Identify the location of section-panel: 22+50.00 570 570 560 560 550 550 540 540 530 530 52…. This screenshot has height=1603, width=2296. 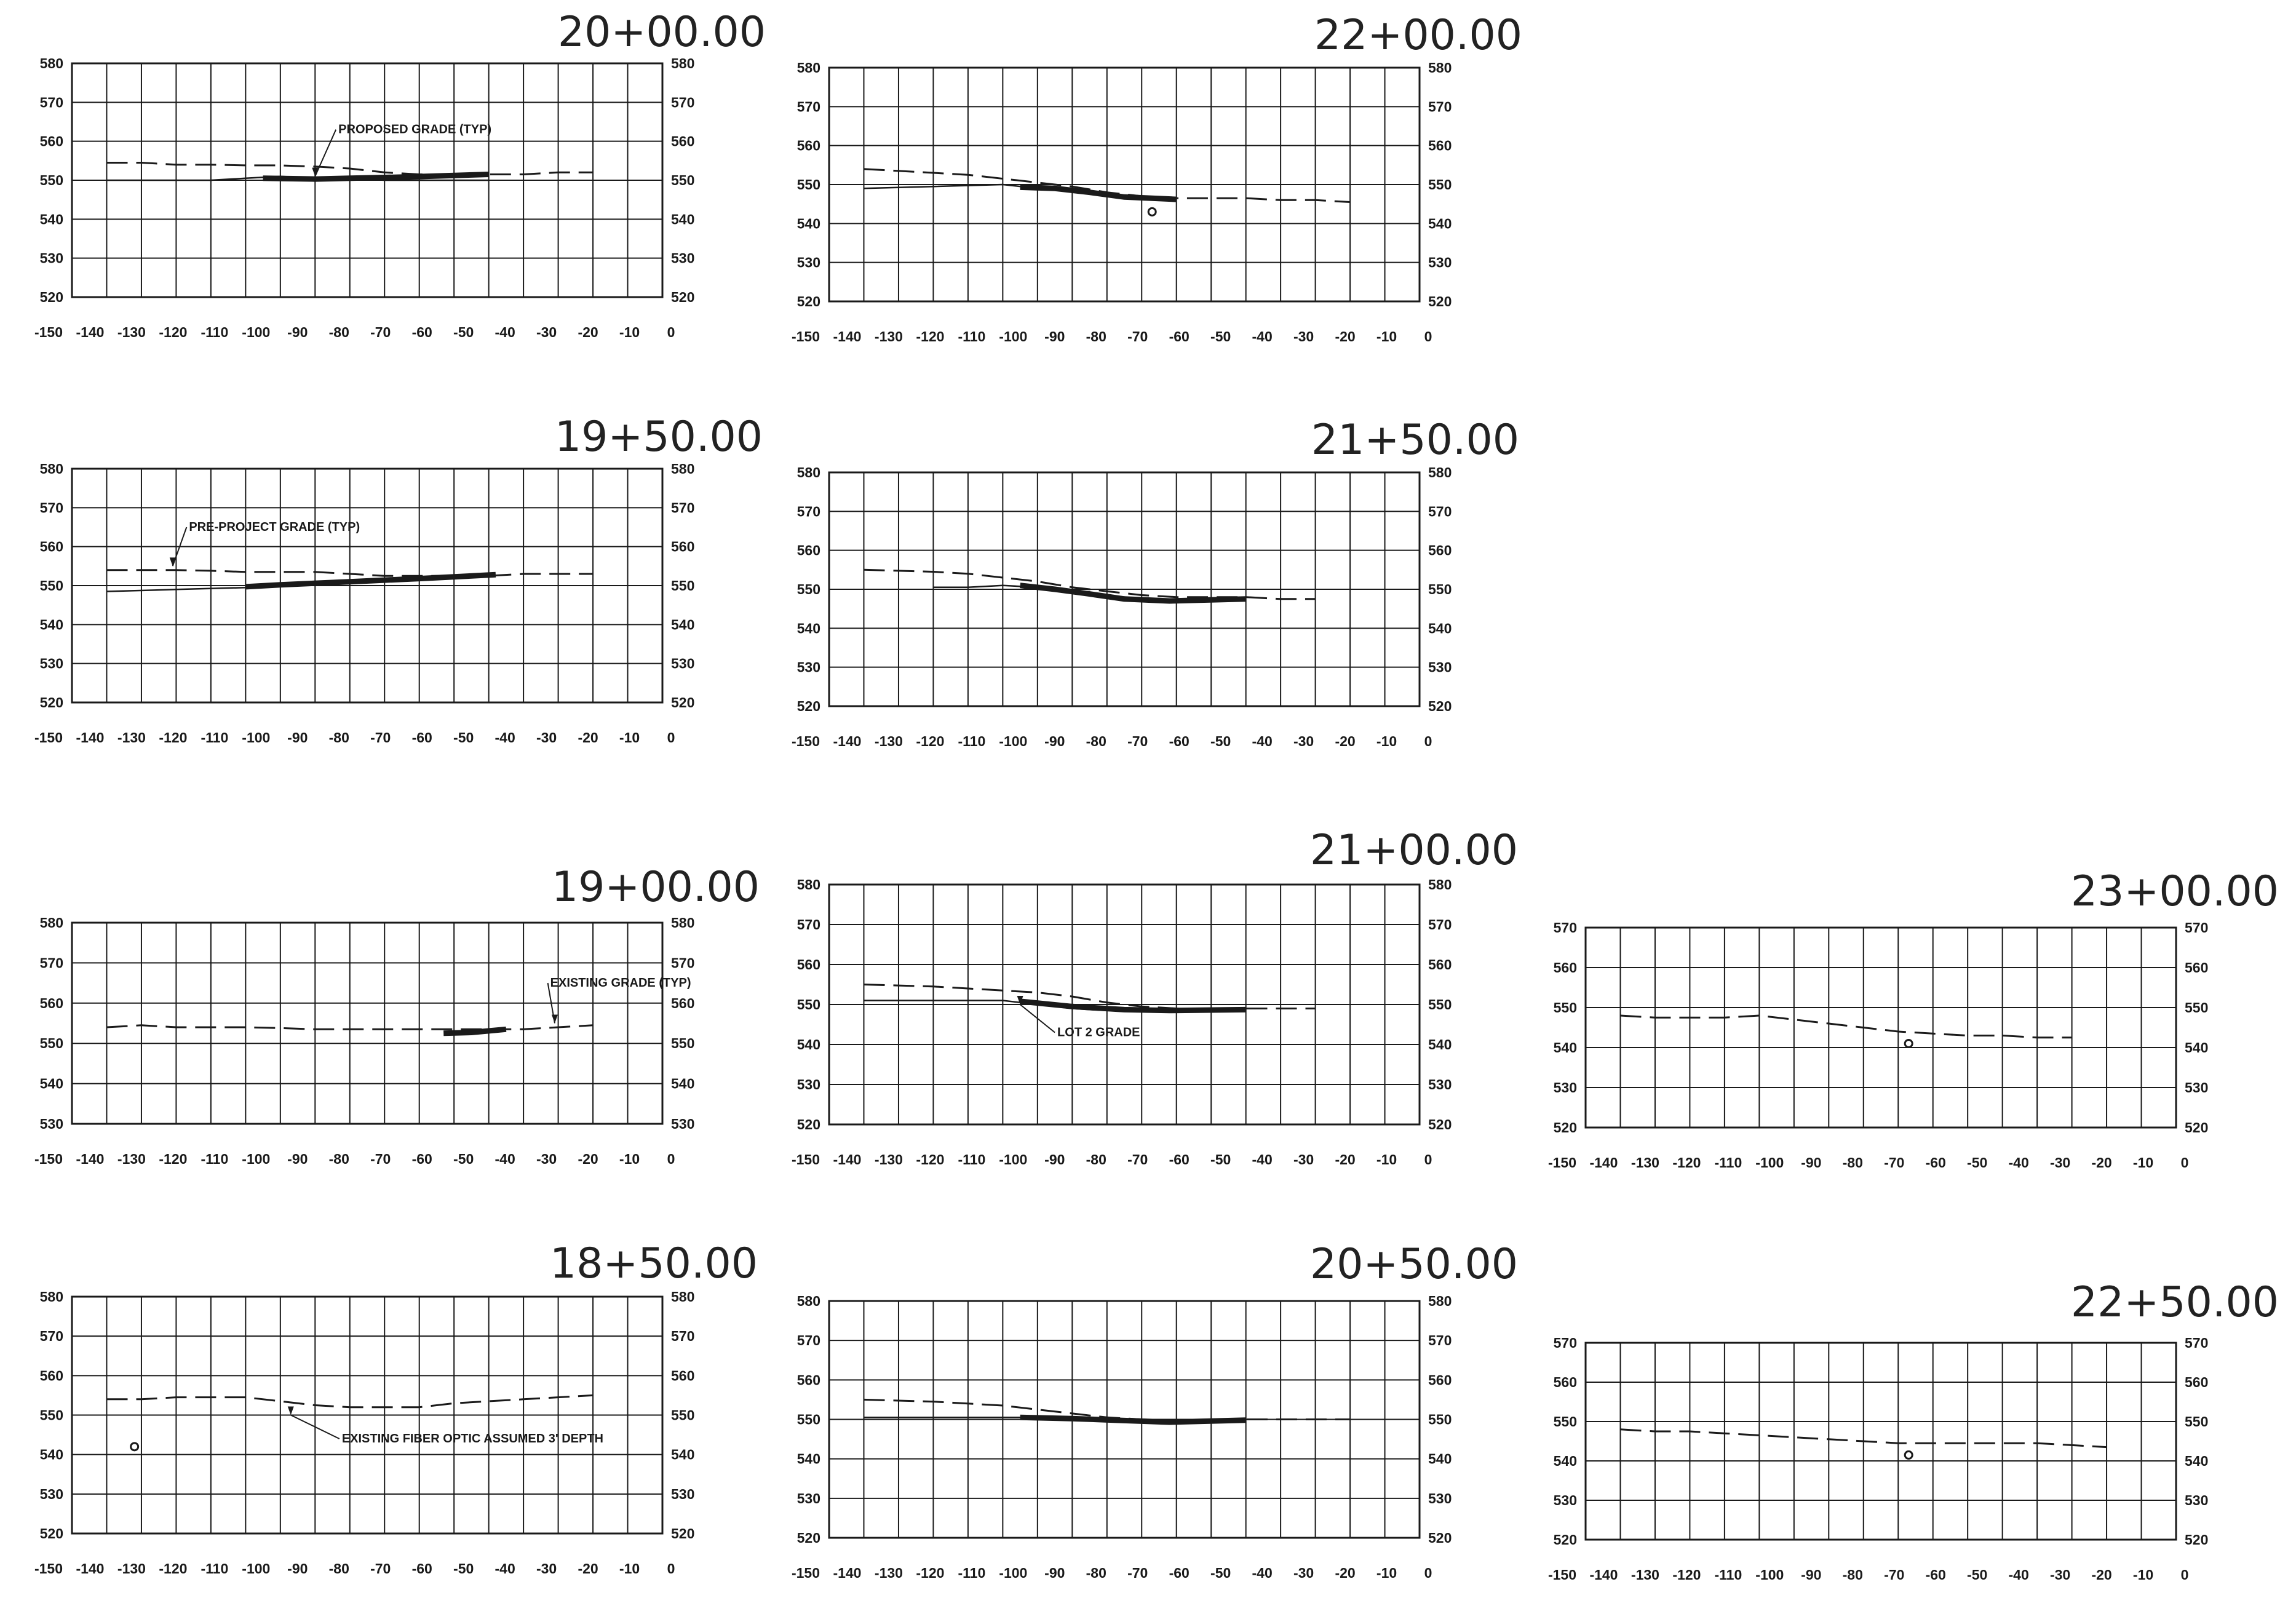
(1913, 1430).